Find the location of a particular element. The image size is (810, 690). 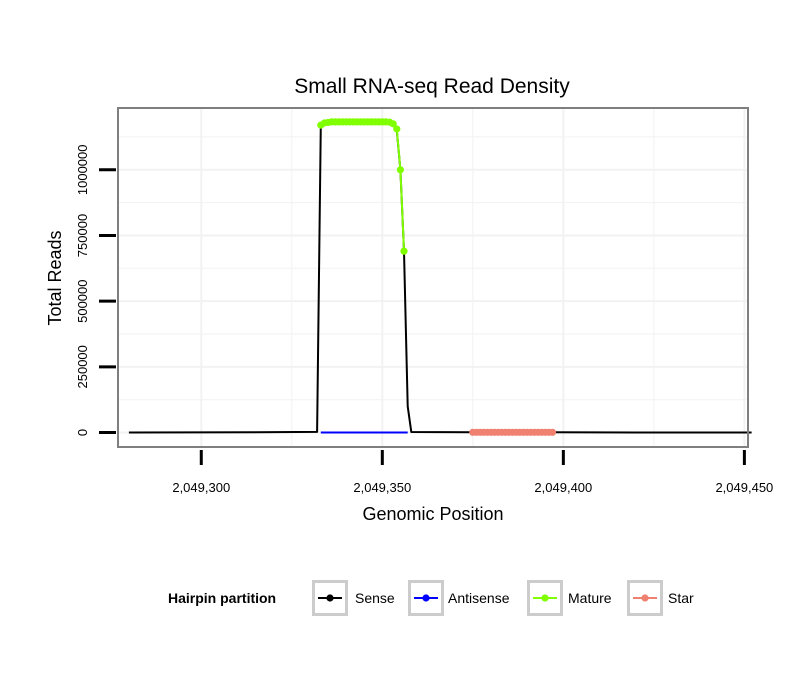

y-tick-label: 250000 is located at coordinates (82, 366).